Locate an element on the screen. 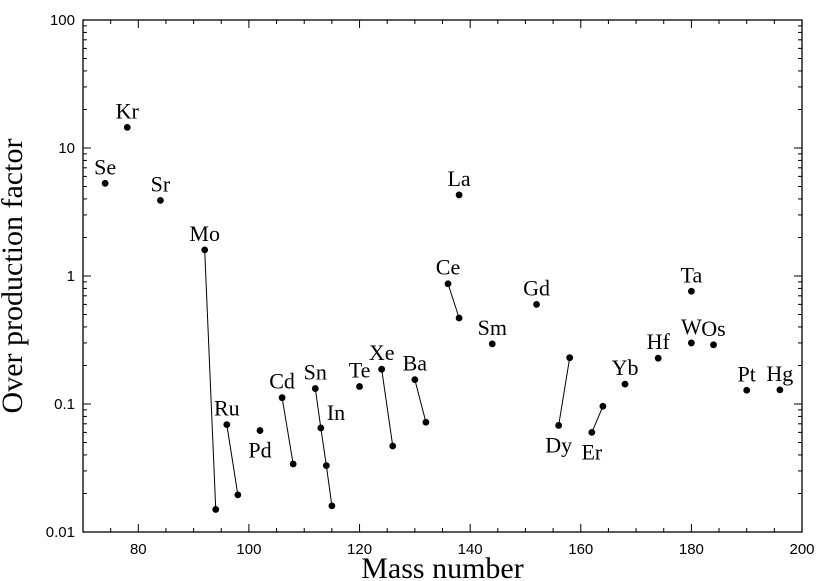  point-label: Ce is located at coordinates (448, 267).